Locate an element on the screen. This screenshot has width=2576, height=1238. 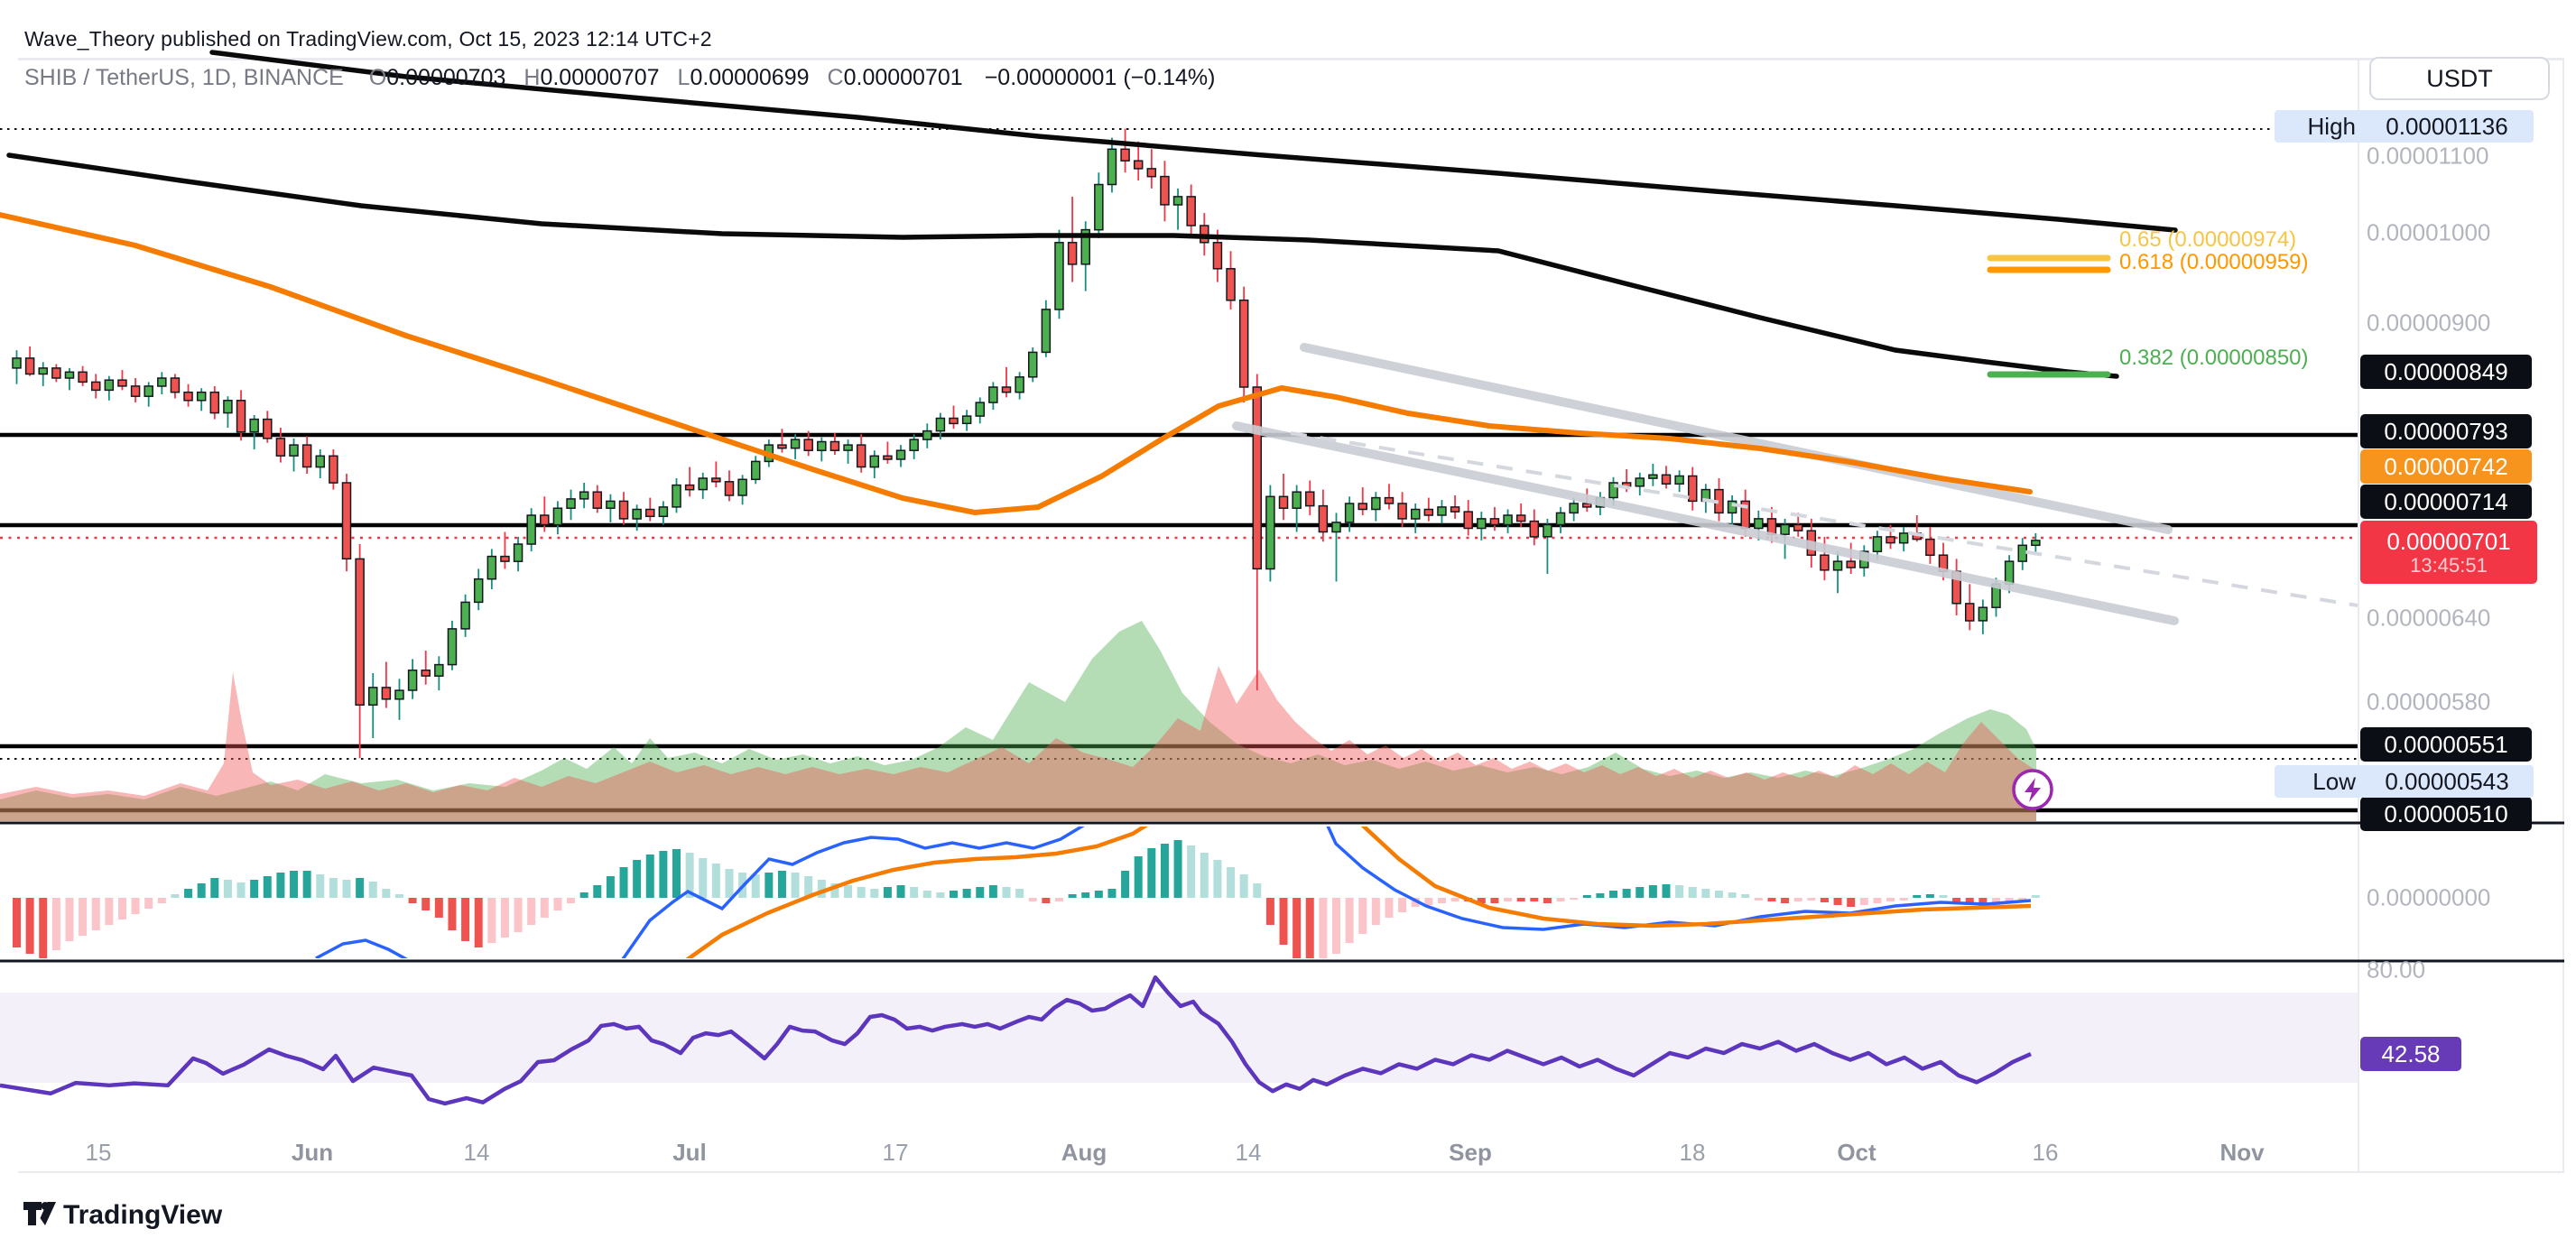
price-level-badge: 0.00000742 is located at coordinates (2446, 467).